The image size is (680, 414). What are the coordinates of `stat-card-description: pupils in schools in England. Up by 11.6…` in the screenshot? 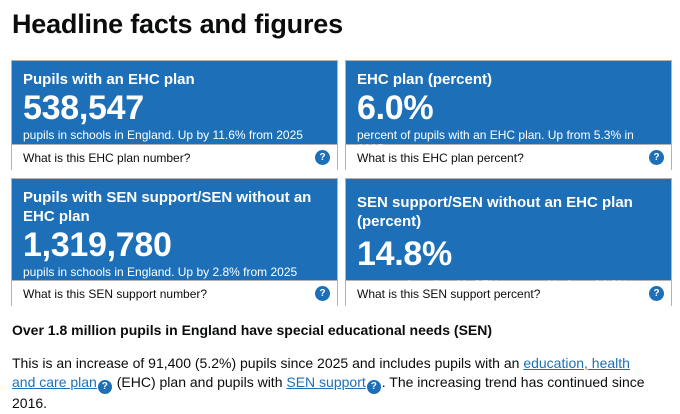 It's located at (163, 135).